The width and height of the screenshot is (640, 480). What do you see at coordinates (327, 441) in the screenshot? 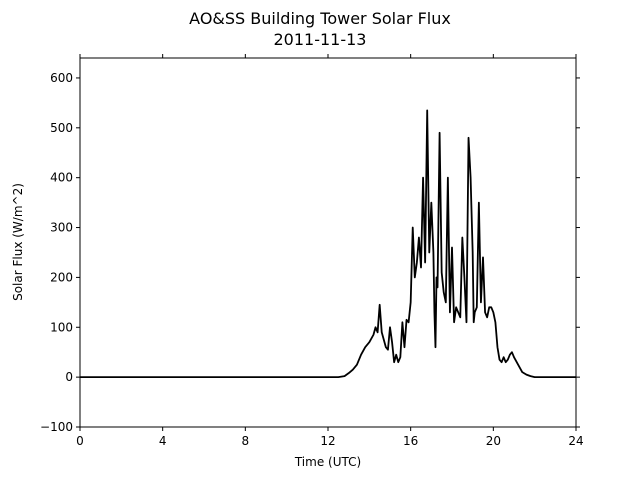
I see `x-tick-label: 12` at bounding box center [327, 441].